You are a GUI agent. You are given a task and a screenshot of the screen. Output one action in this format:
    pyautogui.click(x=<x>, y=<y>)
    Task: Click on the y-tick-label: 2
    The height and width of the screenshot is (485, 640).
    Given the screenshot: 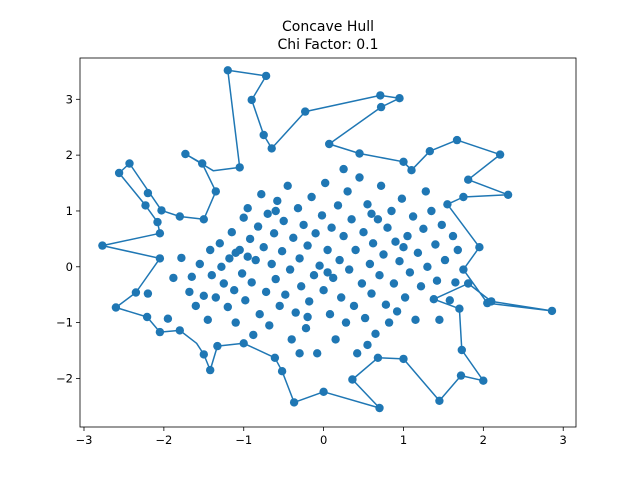 What is the action you would take?
    pyautogui.click(x=69, y=155)
    